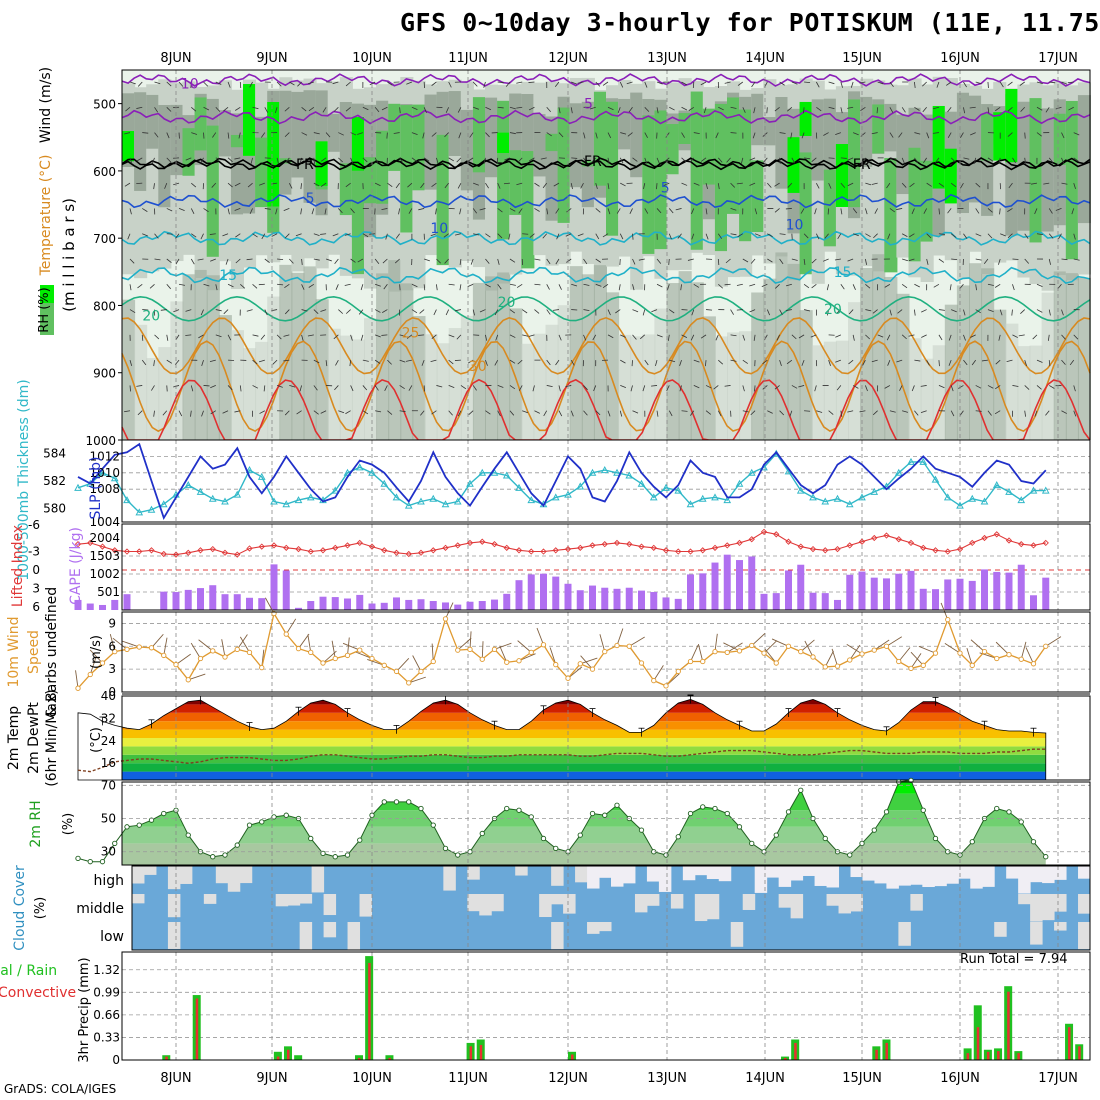  Describe the element at coordinates (665, 189) in the screenshot. I see `contour-label: 5` at that location.